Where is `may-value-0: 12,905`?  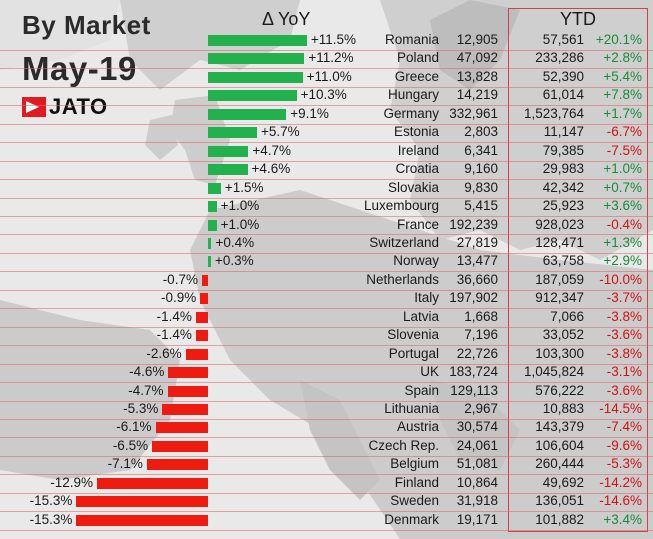 may-value-0: 12,905 is located at coordinates (477, 39).